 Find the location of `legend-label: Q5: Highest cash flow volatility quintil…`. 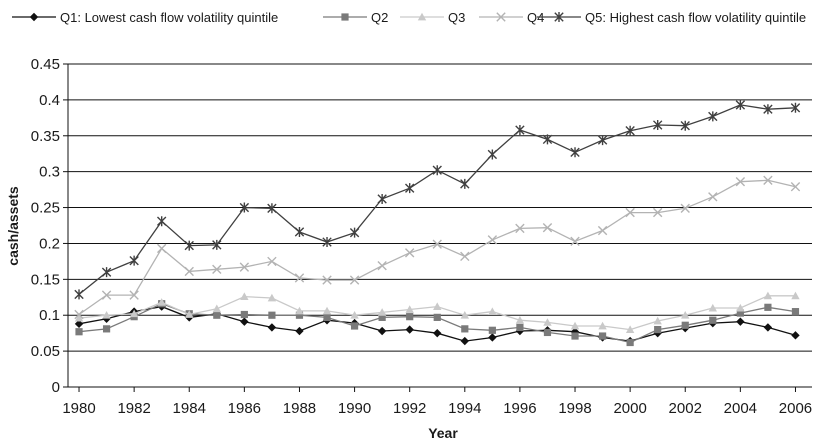

legend-label: Q5: Highest cash flow volatility quintil… is located at coordinates (695, 17).